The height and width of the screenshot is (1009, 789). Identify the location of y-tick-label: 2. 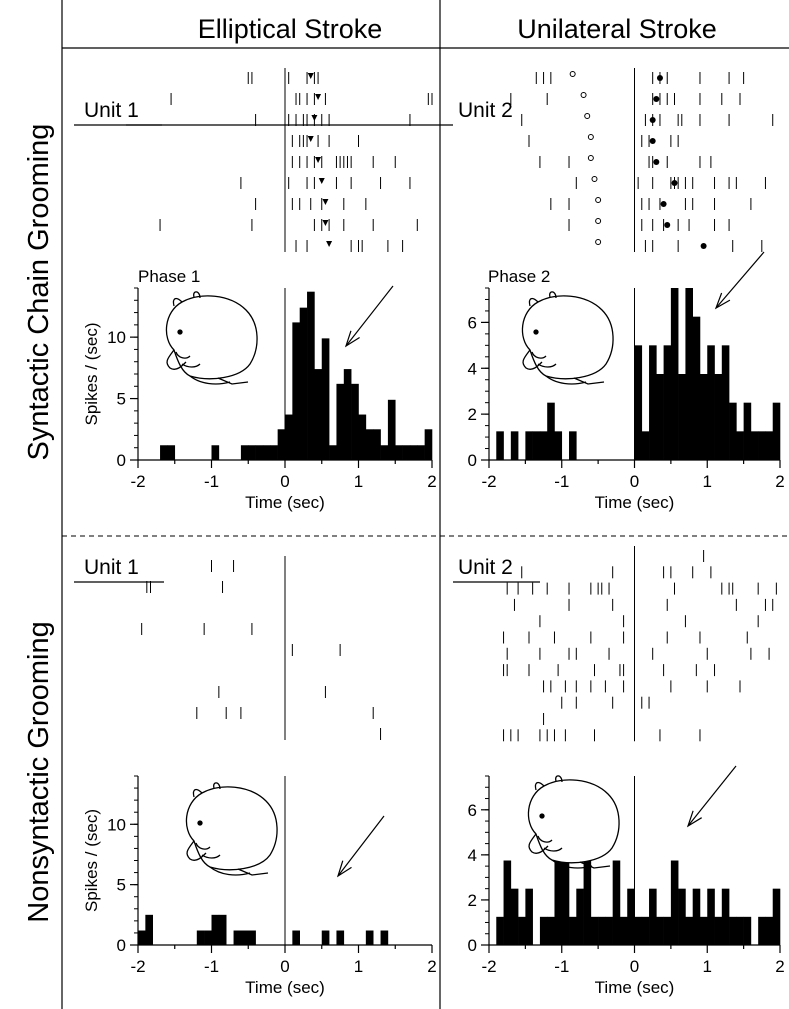
(472, 414).